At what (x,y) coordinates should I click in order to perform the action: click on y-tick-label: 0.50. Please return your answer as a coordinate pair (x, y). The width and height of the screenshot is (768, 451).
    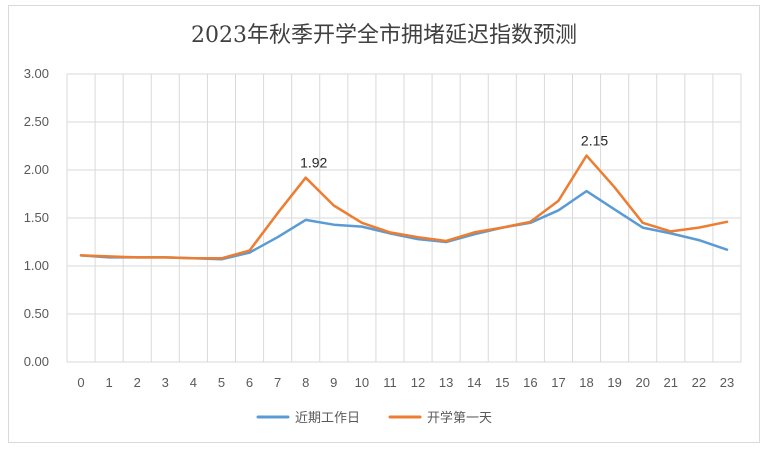
    Looking at the image, I should click on (36, 313).